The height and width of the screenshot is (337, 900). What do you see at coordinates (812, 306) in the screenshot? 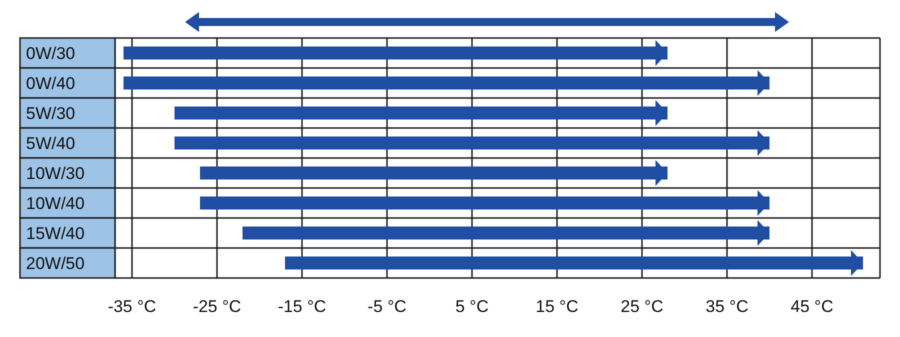
I see `x-tick-label: 45 °C` at bounding box center [812, 306].